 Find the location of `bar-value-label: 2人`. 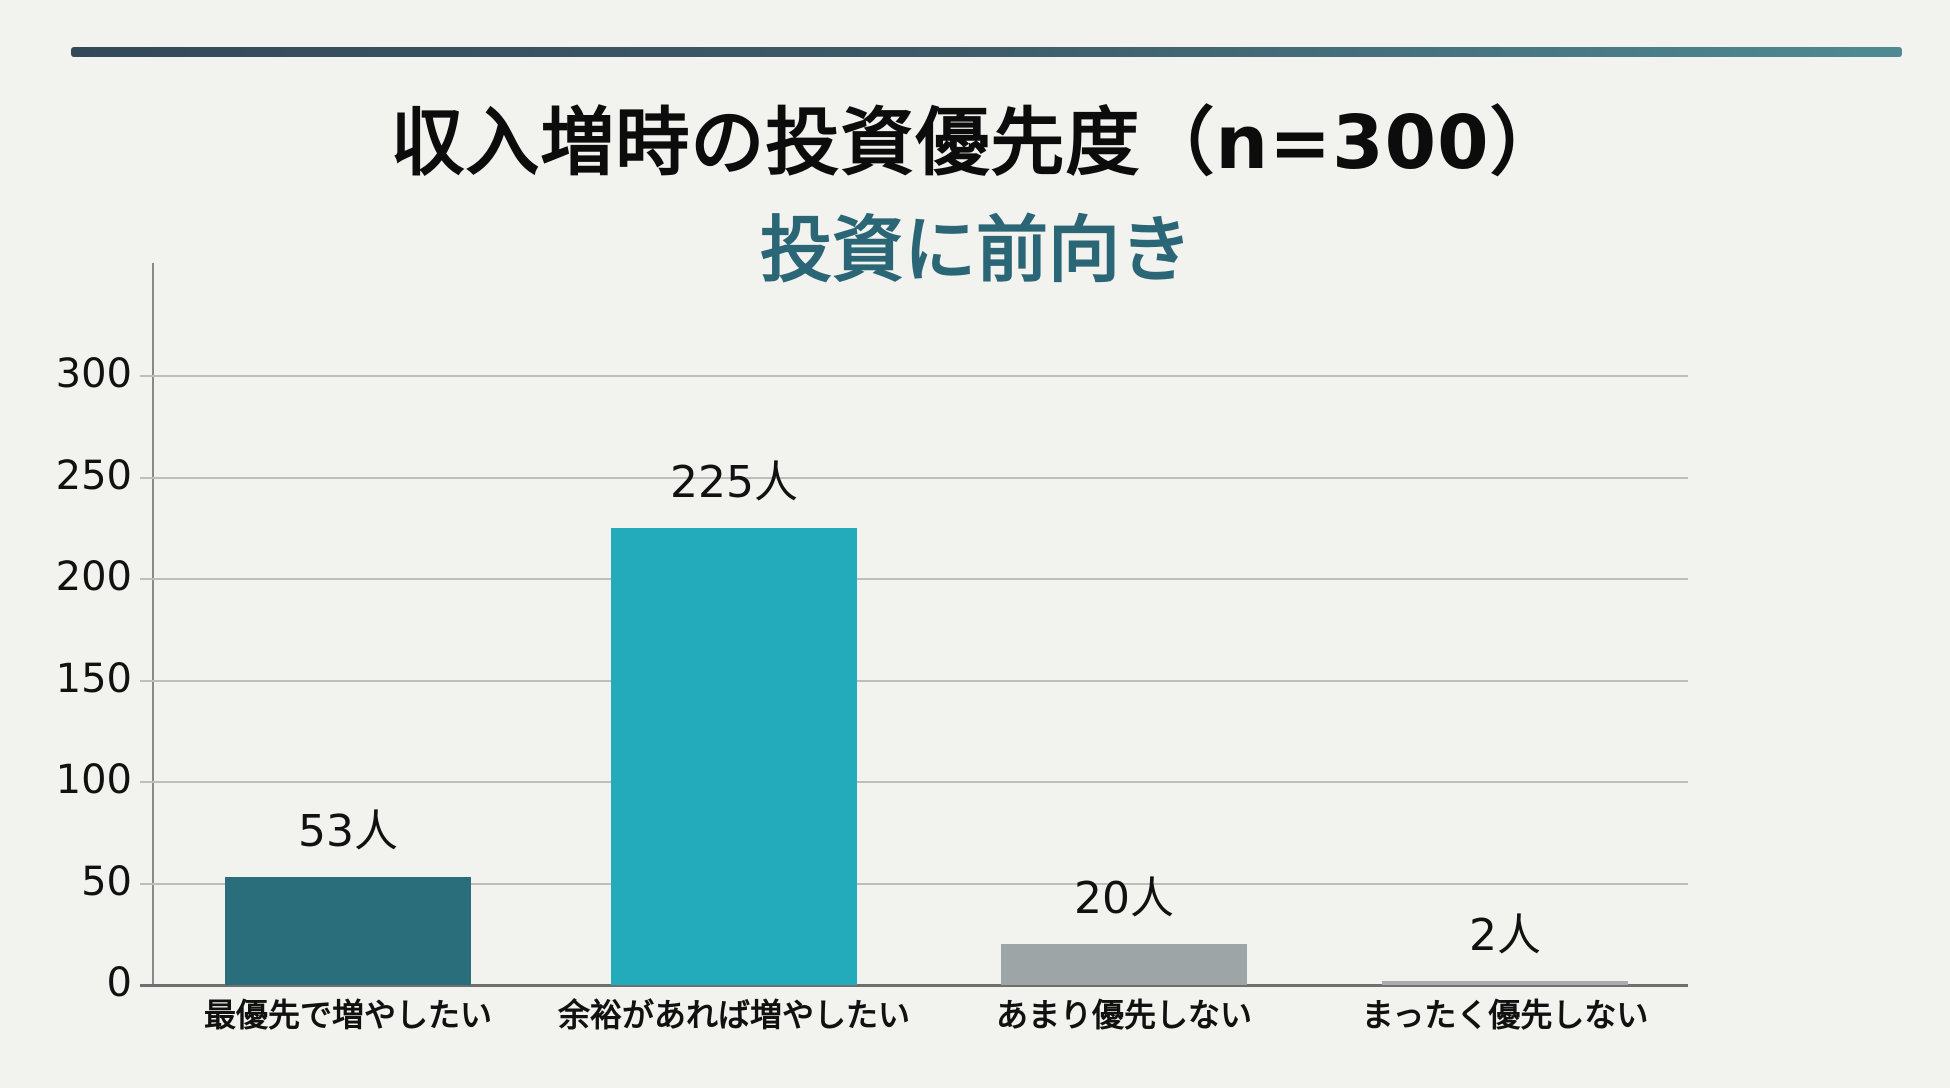

bar-value-label: 2人 is located at coordinates (1505, 935).